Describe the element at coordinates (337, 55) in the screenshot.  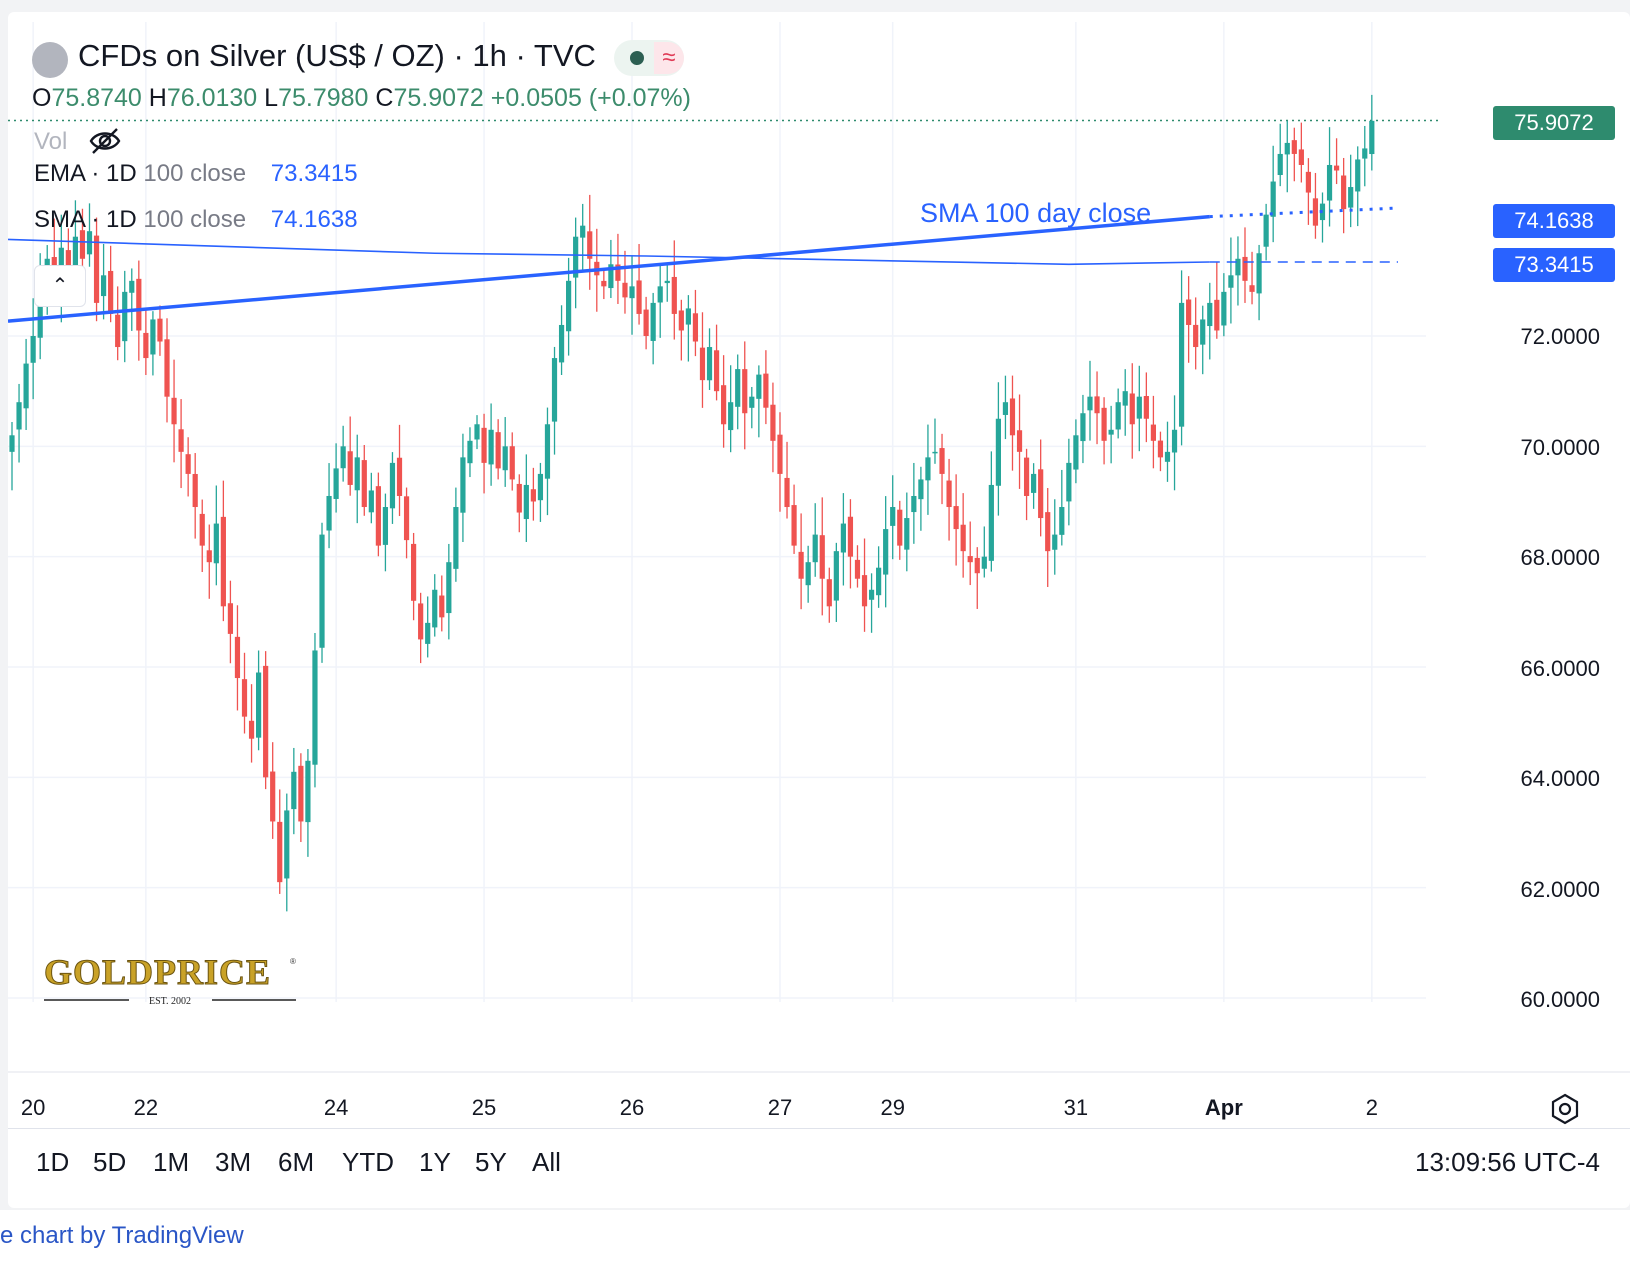
I see `symbol-title: CFDs on Silver (US$ / OZ) · 1h · TVC` at that location.